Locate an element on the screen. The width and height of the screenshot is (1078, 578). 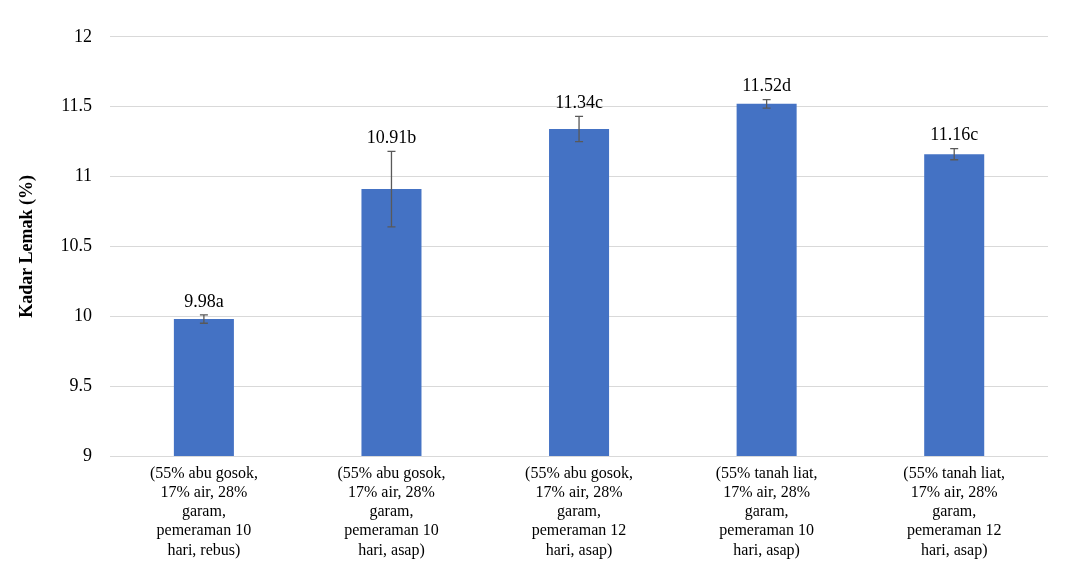
data-label: 9.98a is located at coordinates (204, 300).